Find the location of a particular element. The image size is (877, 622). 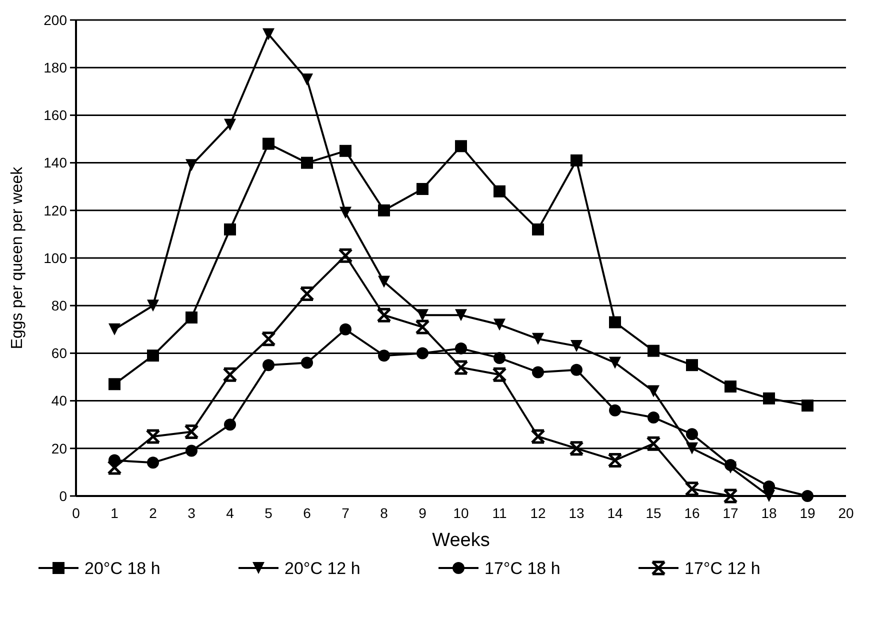

x-tick-label: 4 is located at coordinates (230, 513).